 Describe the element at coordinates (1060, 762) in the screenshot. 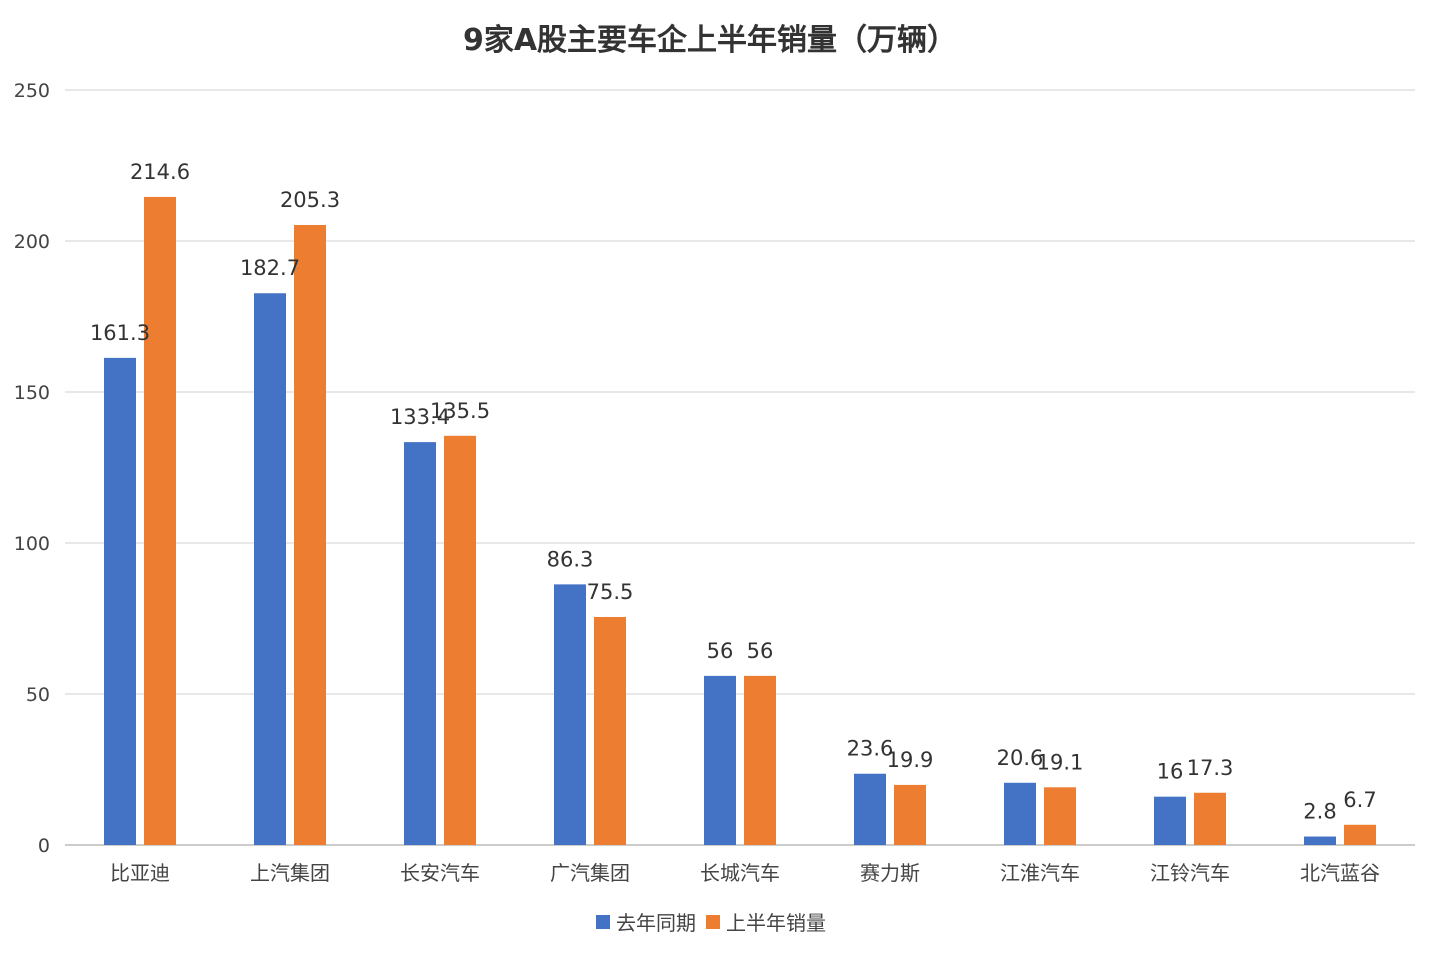

I see `data-label: 19.1` at that location.